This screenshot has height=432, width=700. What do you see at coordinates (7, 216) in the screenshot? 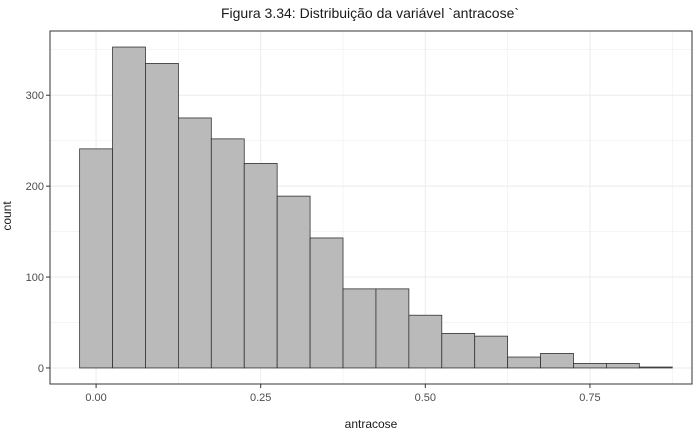
I see `y-axis-title: count` at bounding box center [7, 216].